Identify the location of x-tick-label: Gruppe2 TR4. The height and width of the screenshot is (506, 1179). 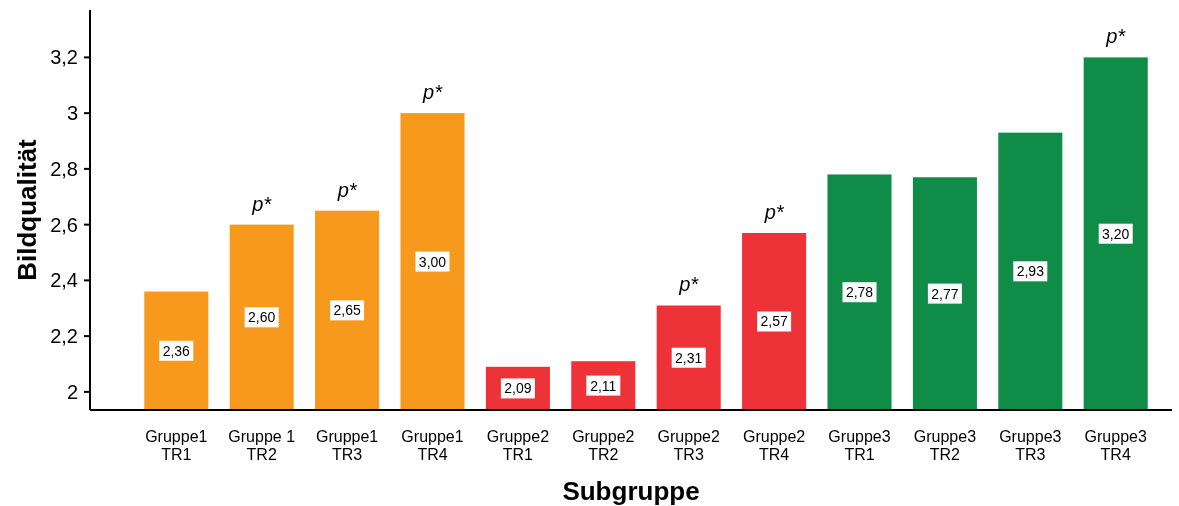
(774, 445).